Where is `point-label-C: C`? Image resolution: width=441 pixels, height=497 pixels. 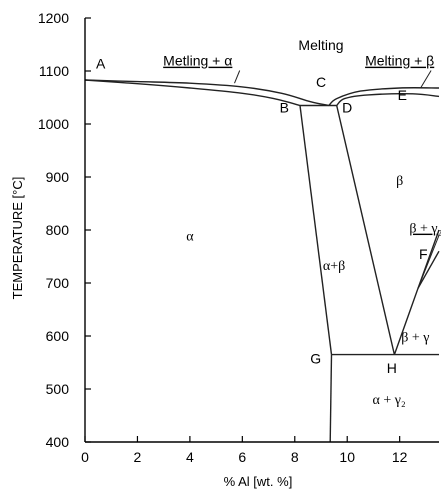
point-label-C: C is located at coordinates (321, 82).